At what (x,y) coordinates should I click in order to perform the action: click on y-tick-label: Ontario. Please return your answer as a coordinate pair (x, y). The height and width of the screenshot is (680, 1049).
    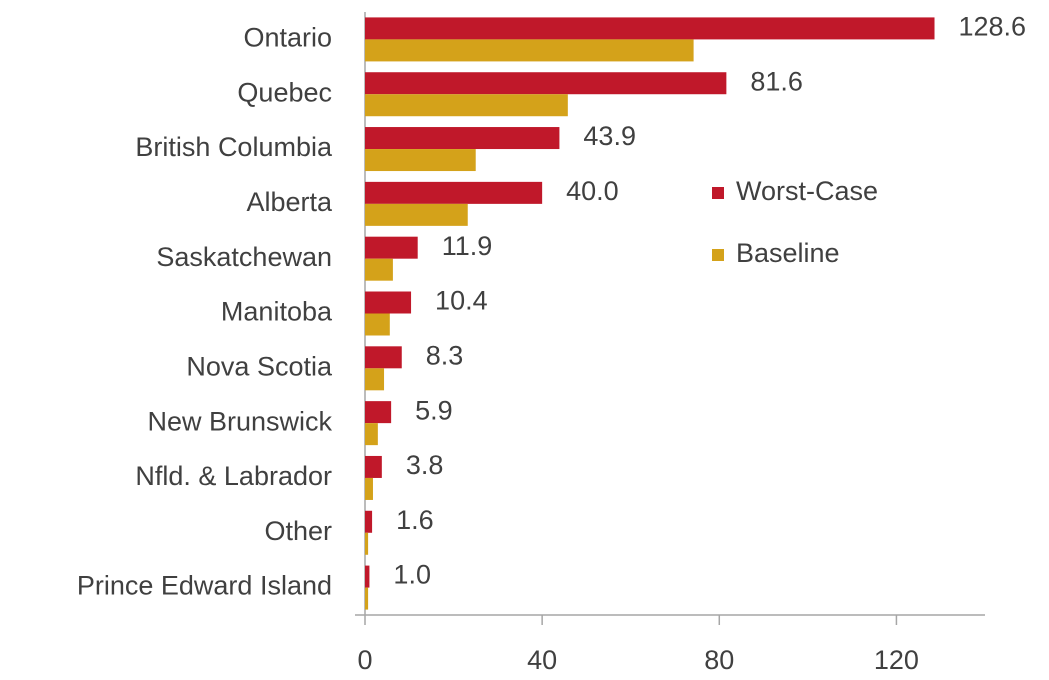
    Looking at the image, I should click on (287, 38).